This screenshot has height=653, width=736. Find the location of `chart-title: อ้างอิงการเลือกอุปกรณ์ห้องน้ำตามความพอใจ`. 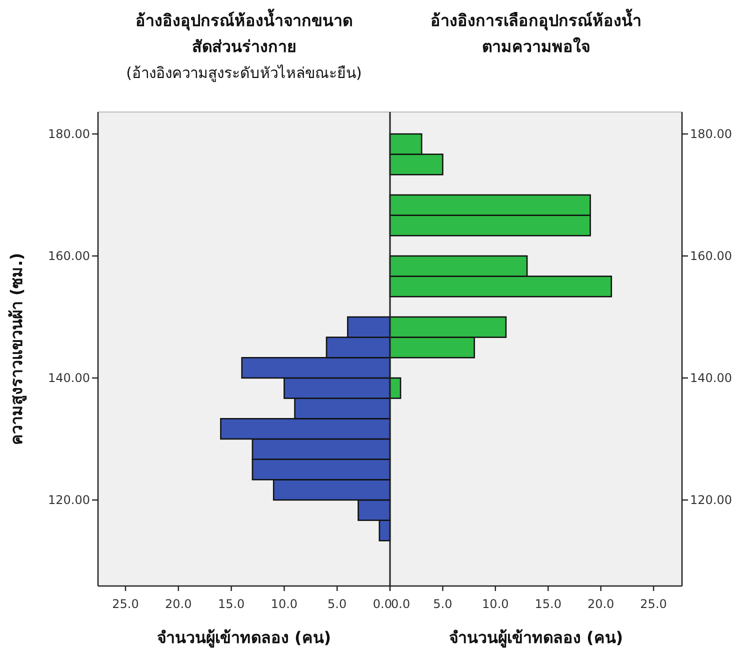

chart-title: อ้างอิงการเลือกอุปกรณ์ห้องน้ำตามความพอใจ is located at coordinates (536, 33).